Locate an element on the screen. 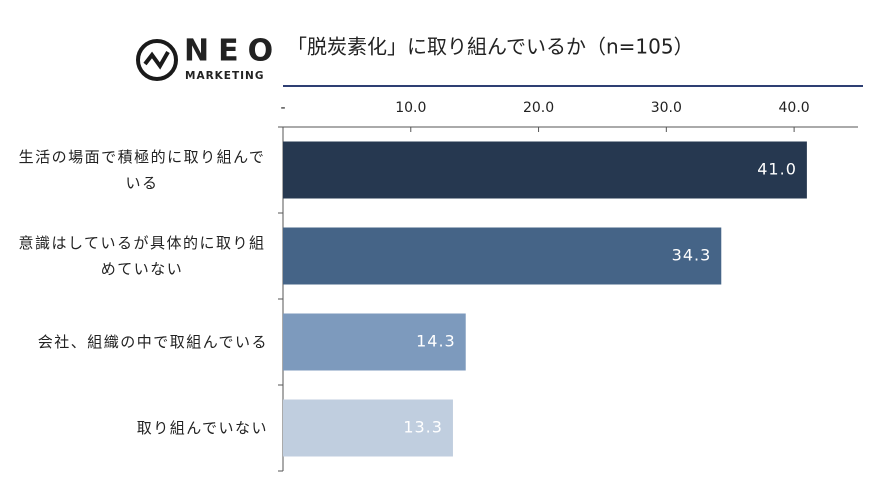  x-tick-label: - is located at coordinates (282, 108).